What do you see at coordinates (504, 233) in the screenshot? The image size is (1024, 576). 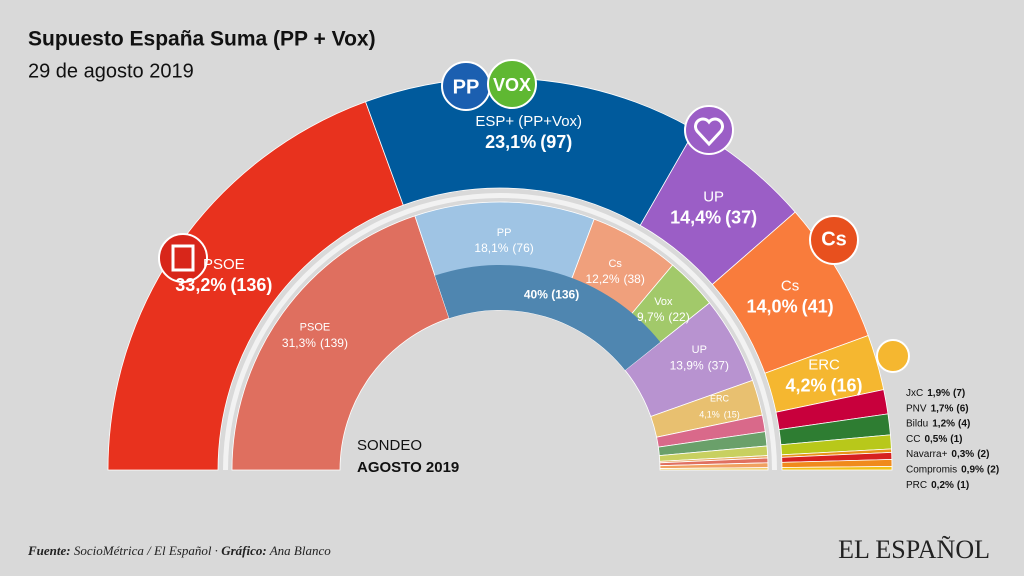 I see `segment-name: PP` at bounding box center [504, 233].